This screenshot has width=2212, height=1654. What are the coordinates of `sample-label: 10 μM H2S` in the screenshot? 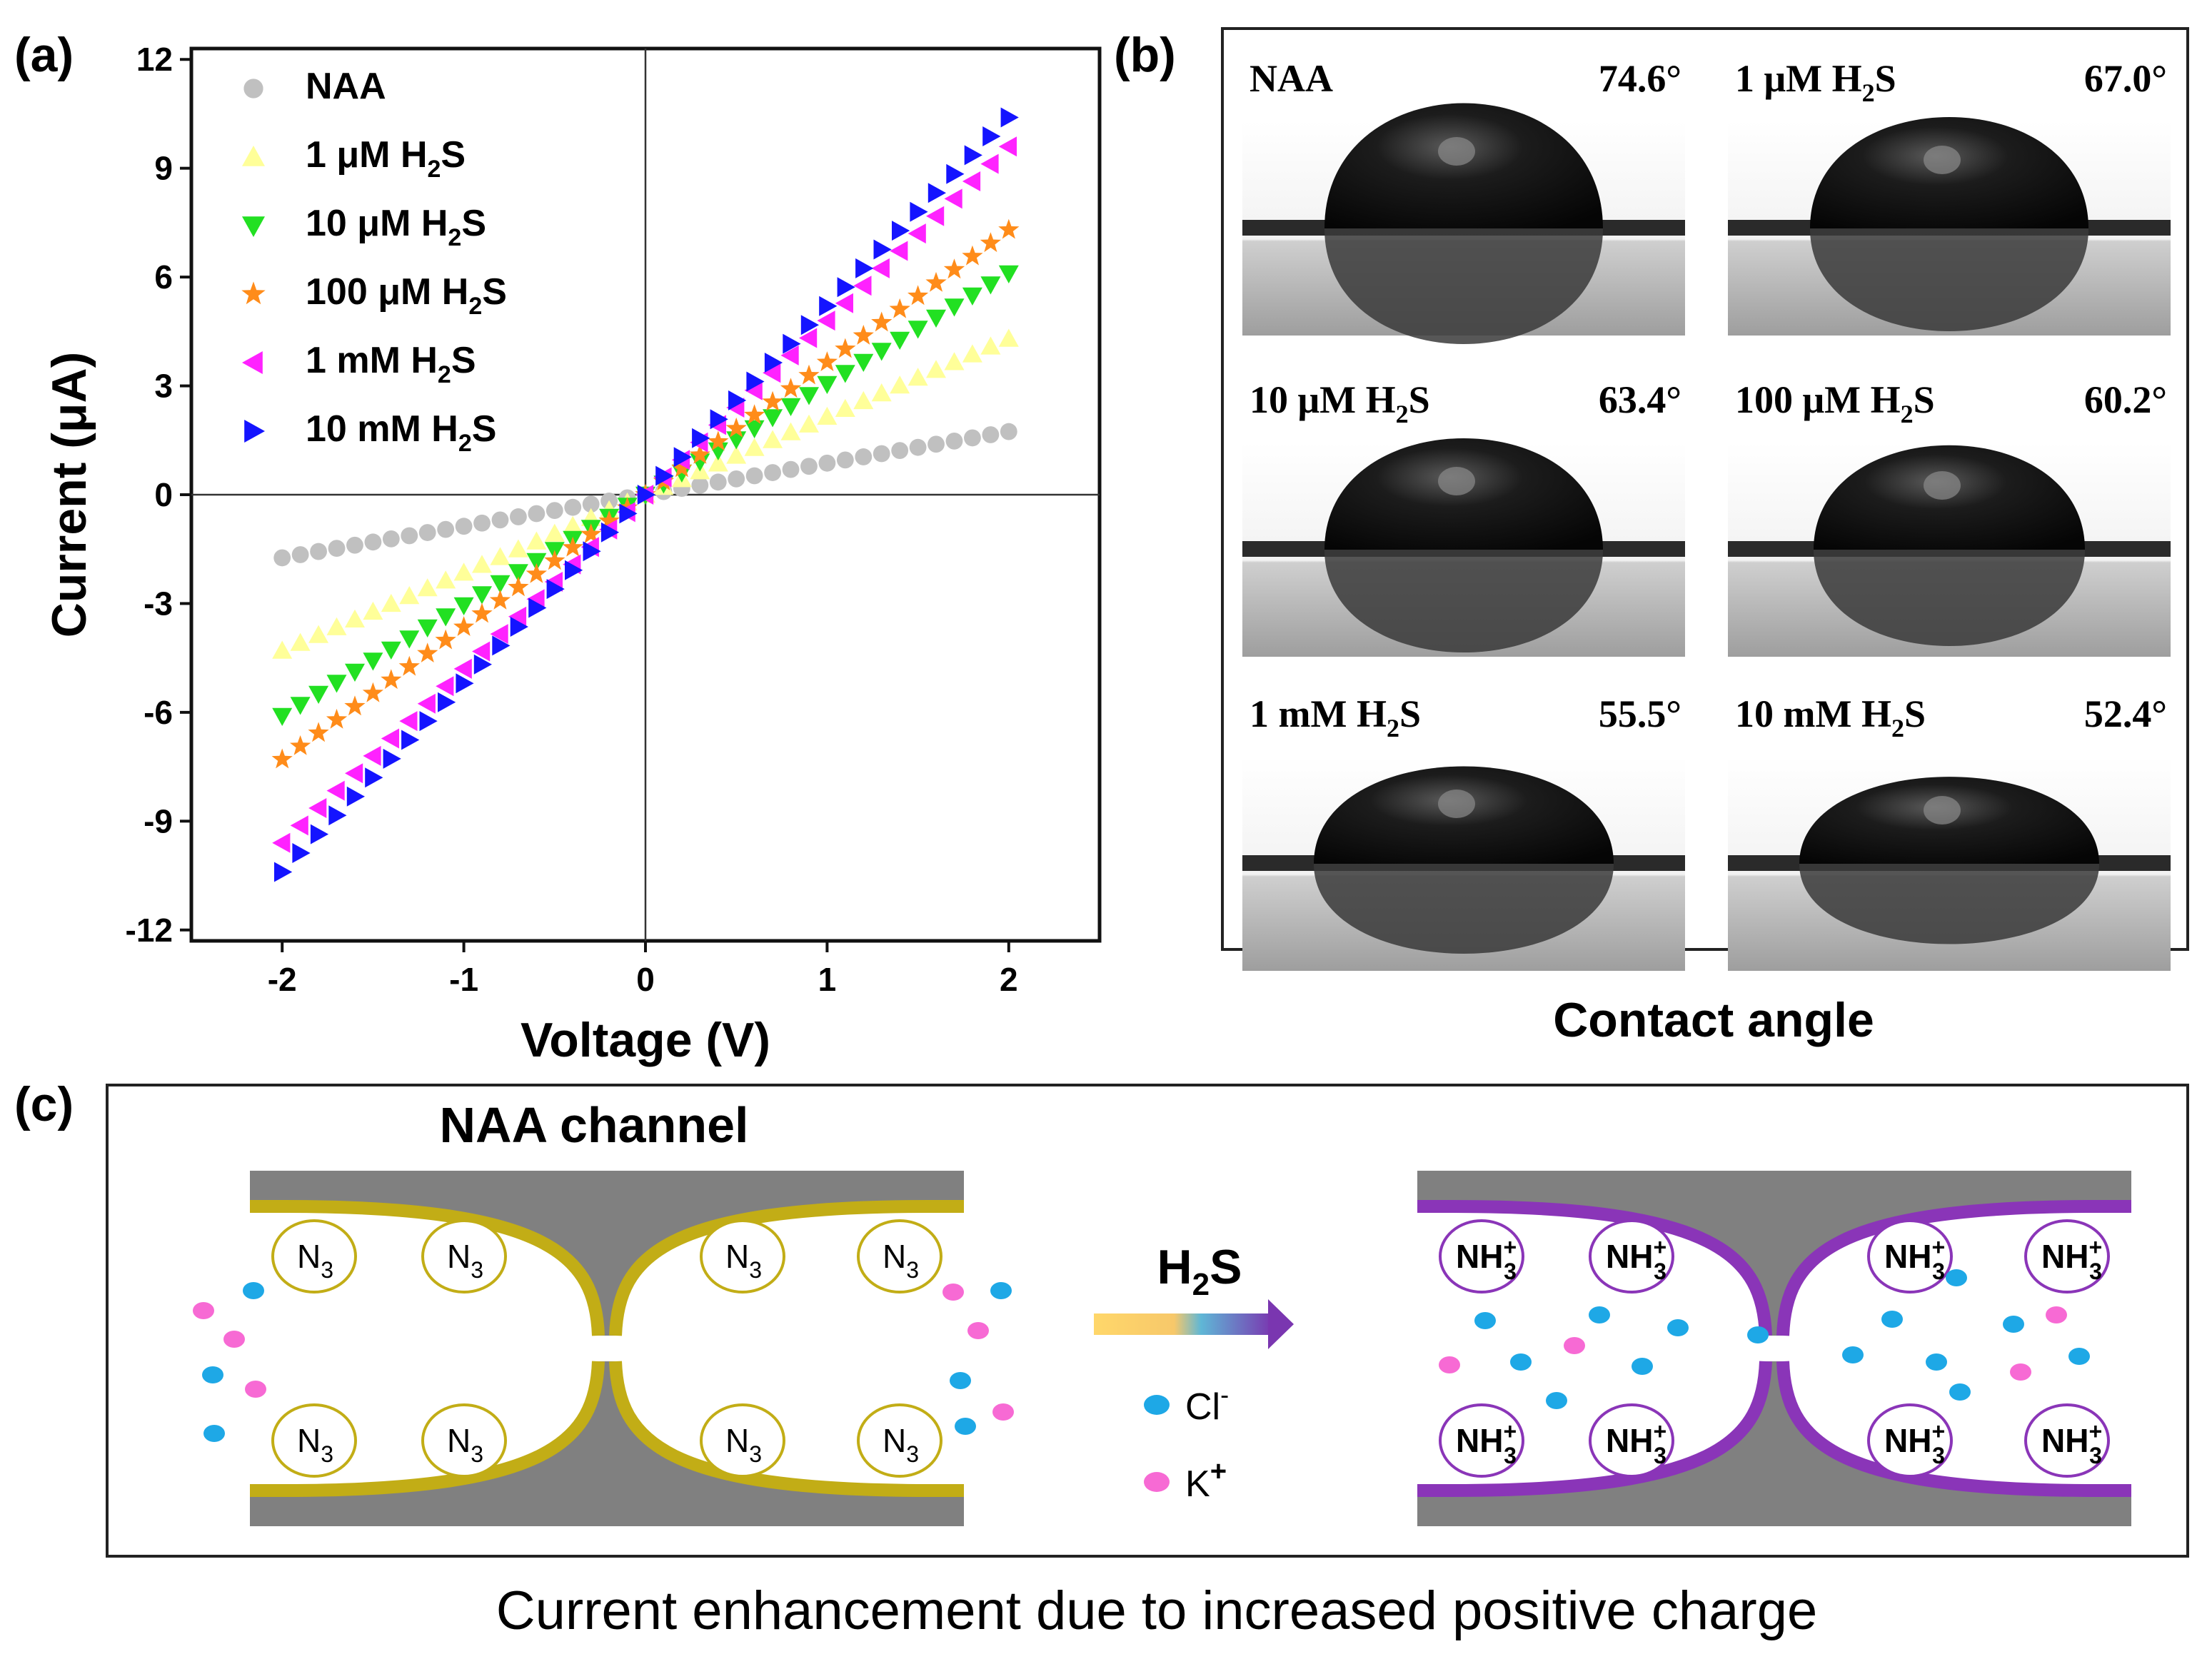 It's located at (1340, 403).